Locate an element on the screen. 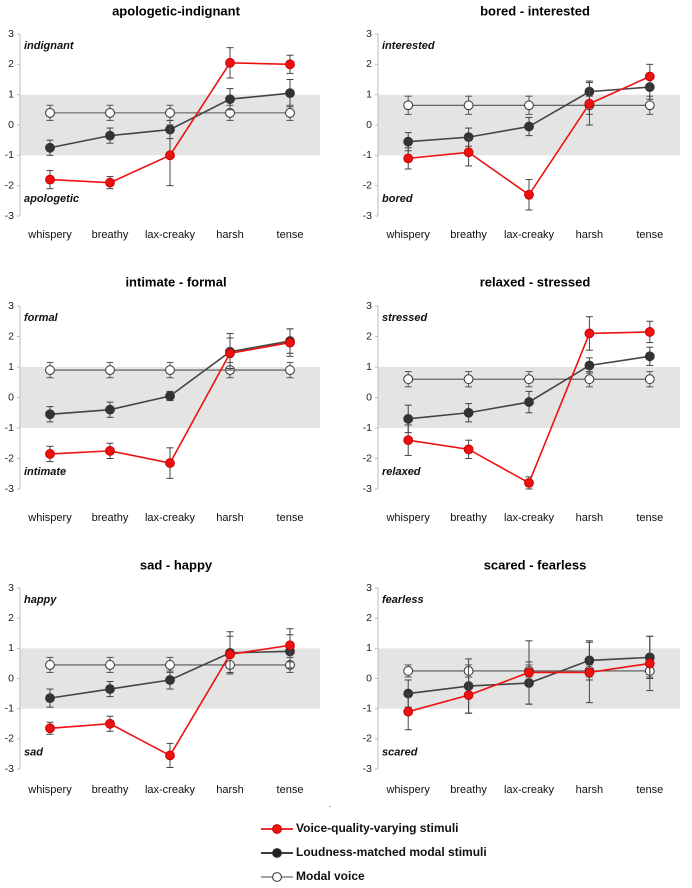  category-label: whispery is located at coordinates (407, 235).